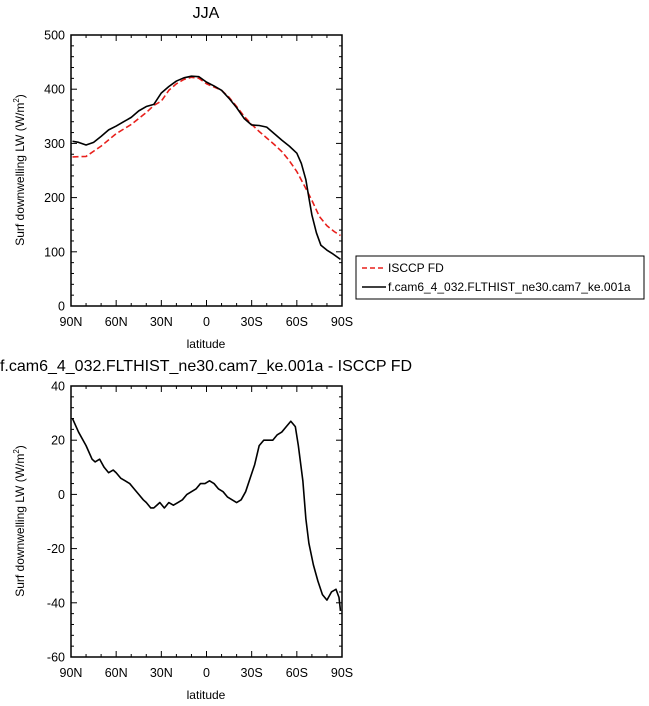 The height and width of the screenshot is (706, 649). Describe the element at coordinates (252, 322) in the screenshot. I see `top-x-tick-label: 30S` at that location.